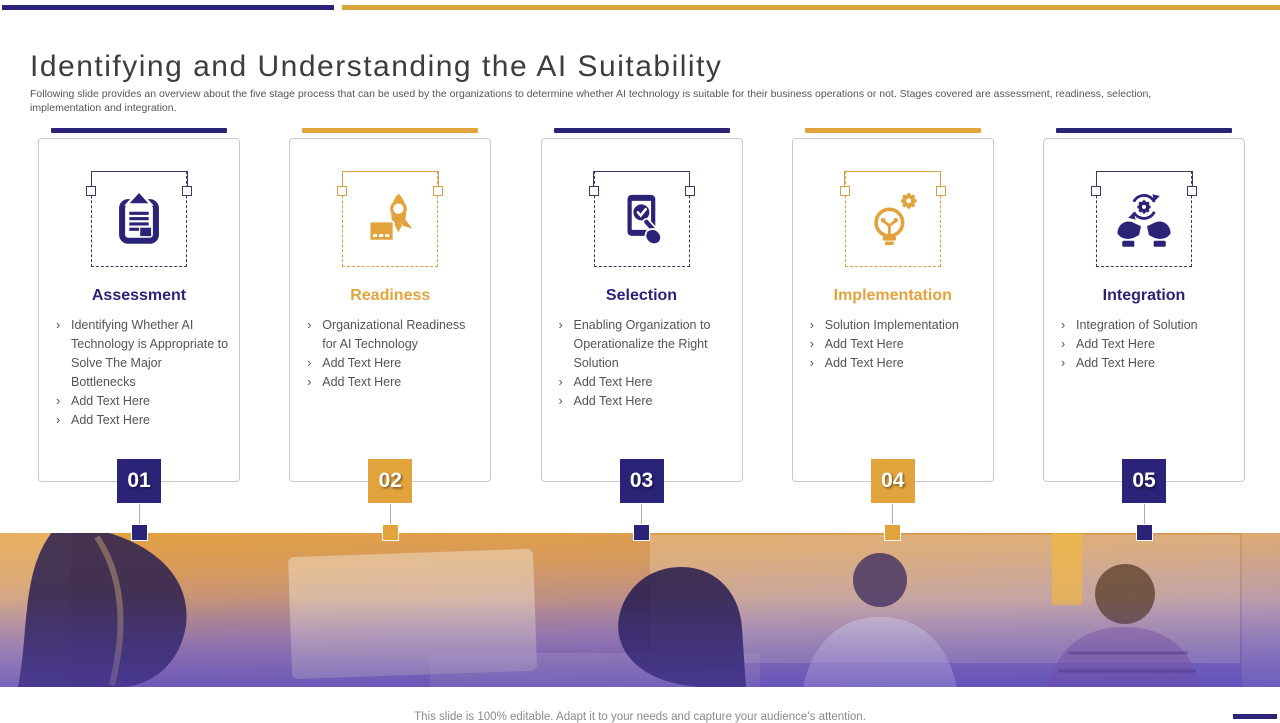 The width and height of the screenshot is (1280, 723). I want to click on bullet-item: Integration of Solution, so click(1147, 325).